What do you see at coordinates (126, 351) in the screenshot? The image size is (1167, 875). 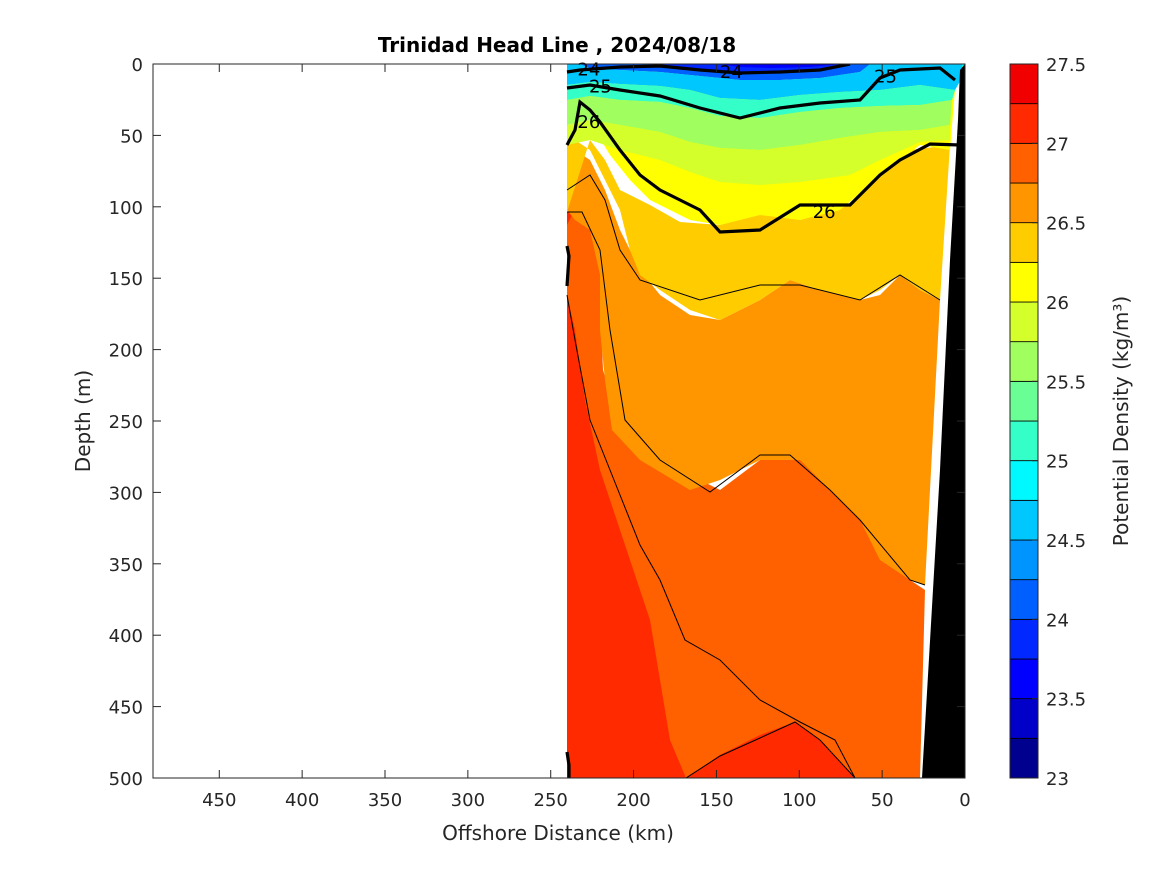 I see `y-tick-label: 200` at bounding box center [126, 351].